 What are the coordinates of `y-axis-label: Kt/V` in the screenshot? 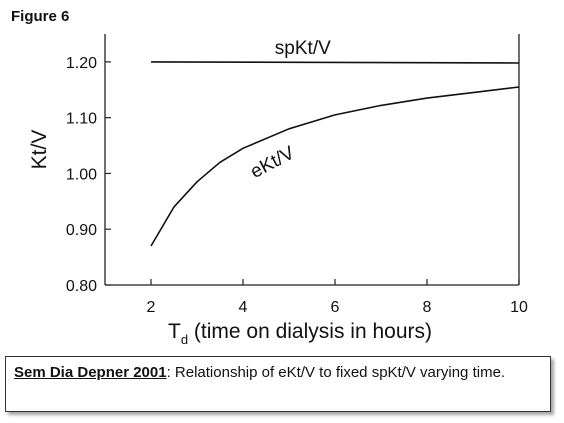 It's located at (39, 150).